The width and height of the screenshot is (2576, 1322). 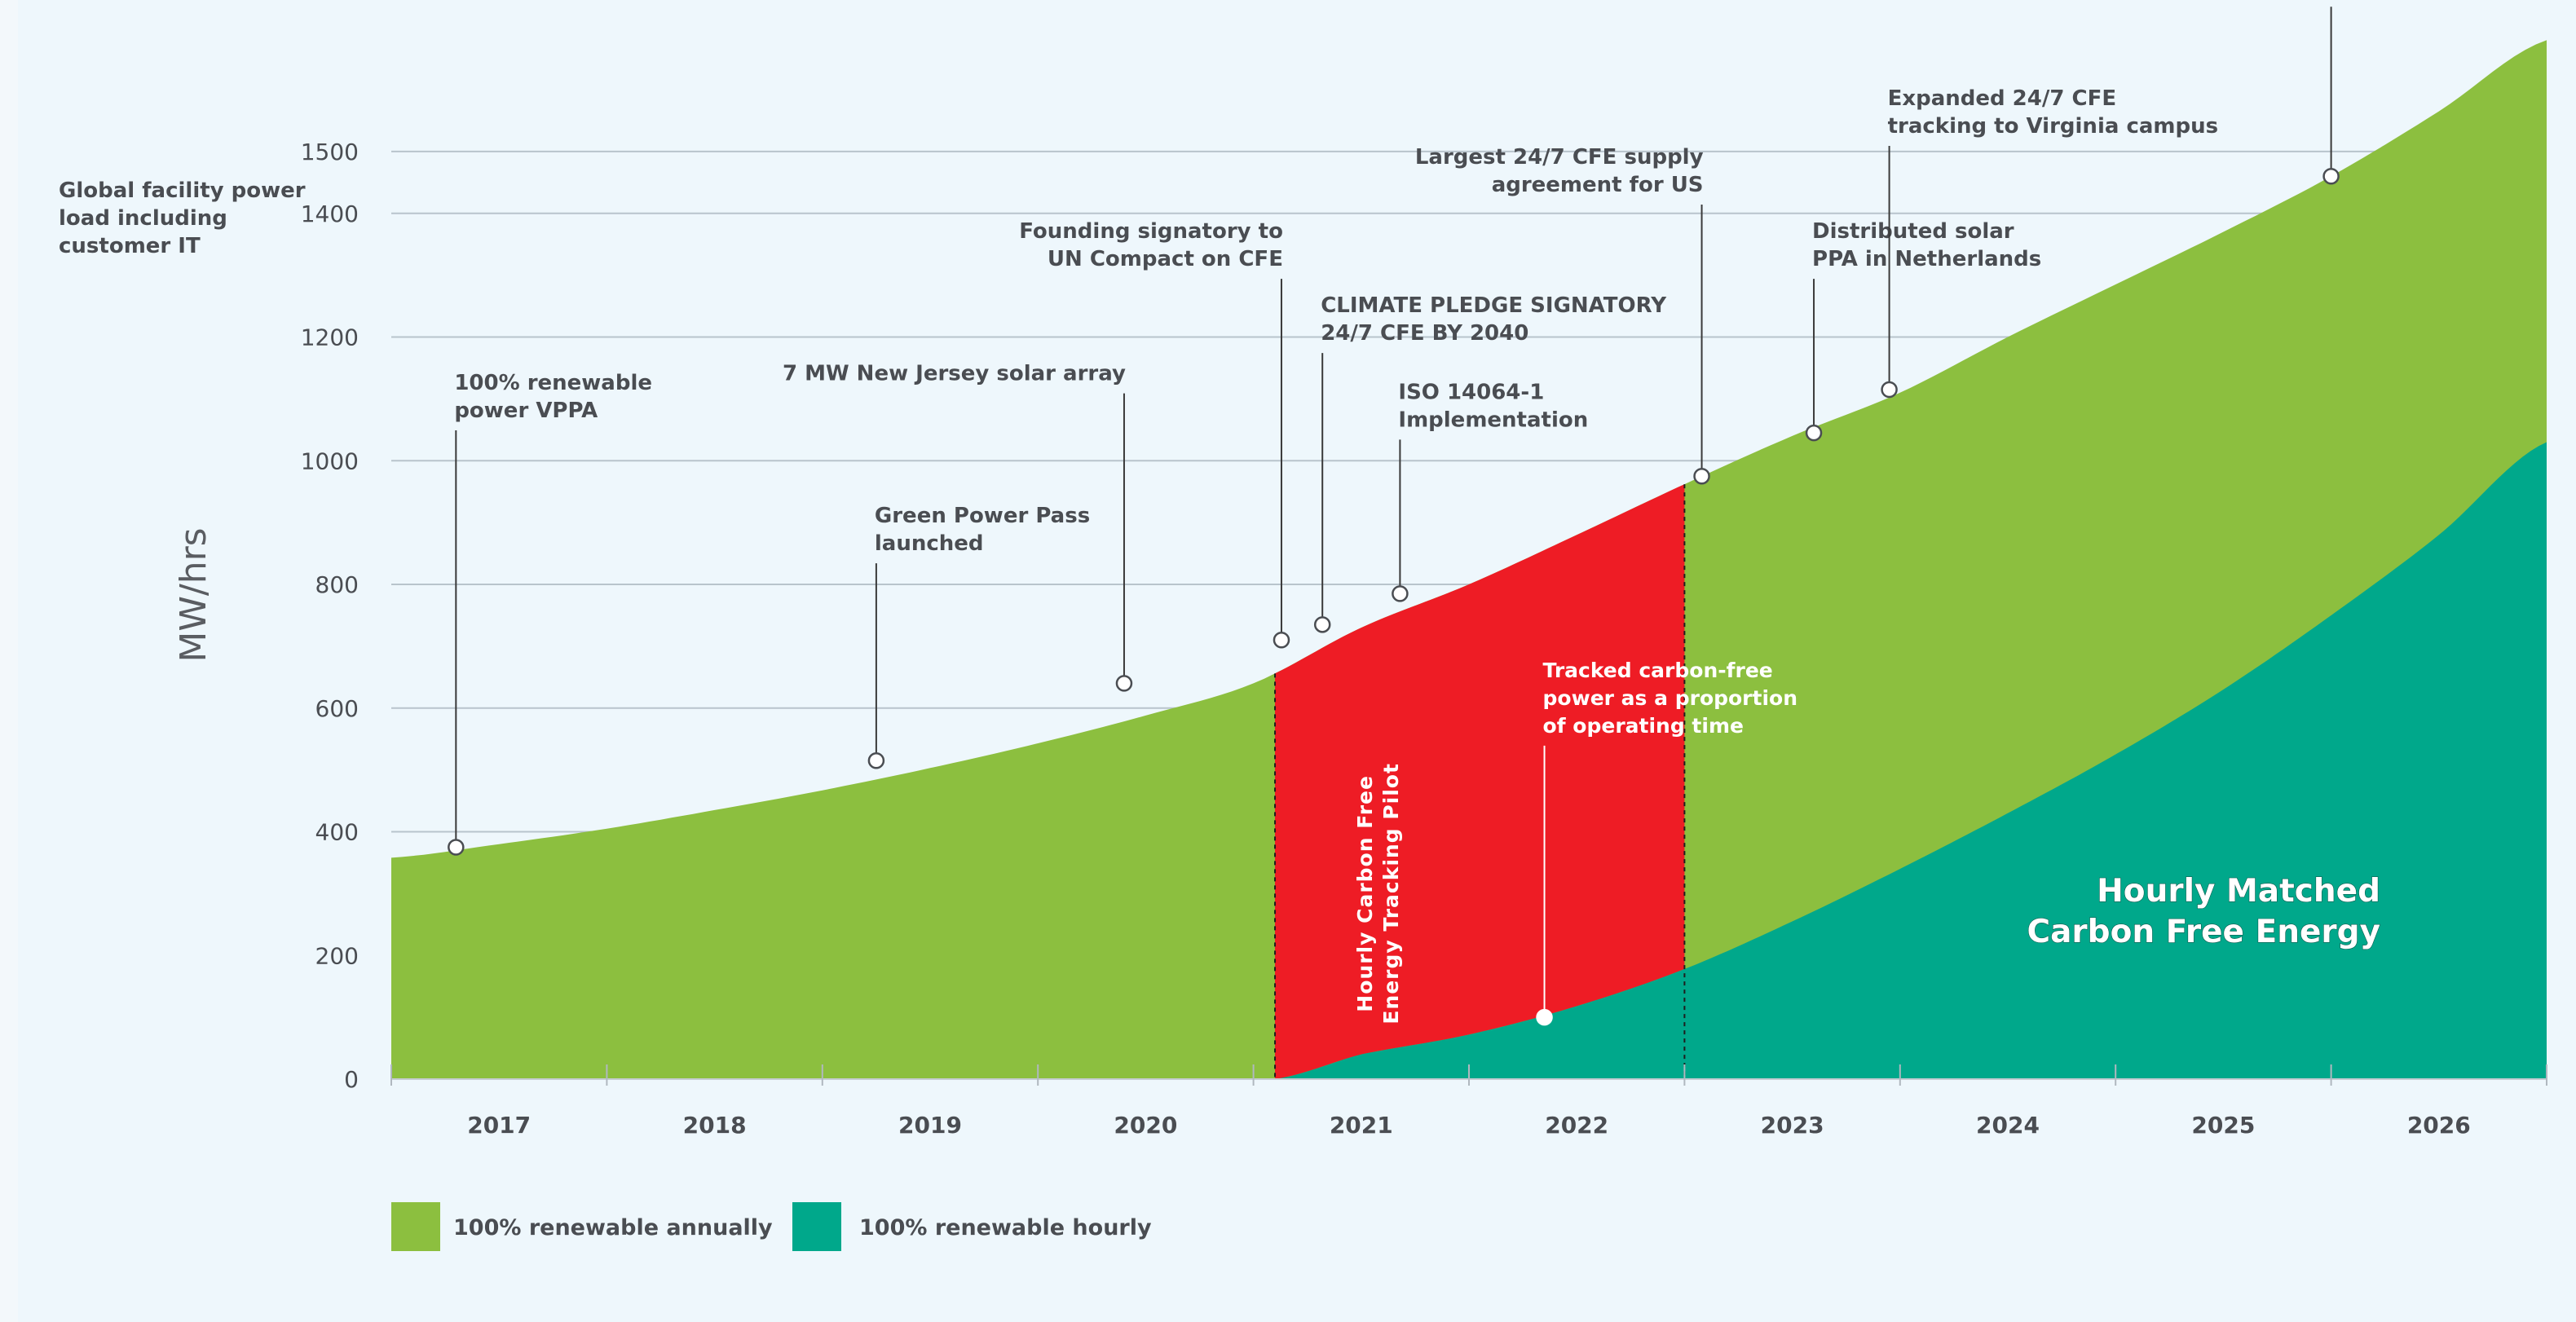 What do you see at coordinates (143, 218) in the screenshot?
I see `side-note-line: load including` at bounding box center [143, 218].